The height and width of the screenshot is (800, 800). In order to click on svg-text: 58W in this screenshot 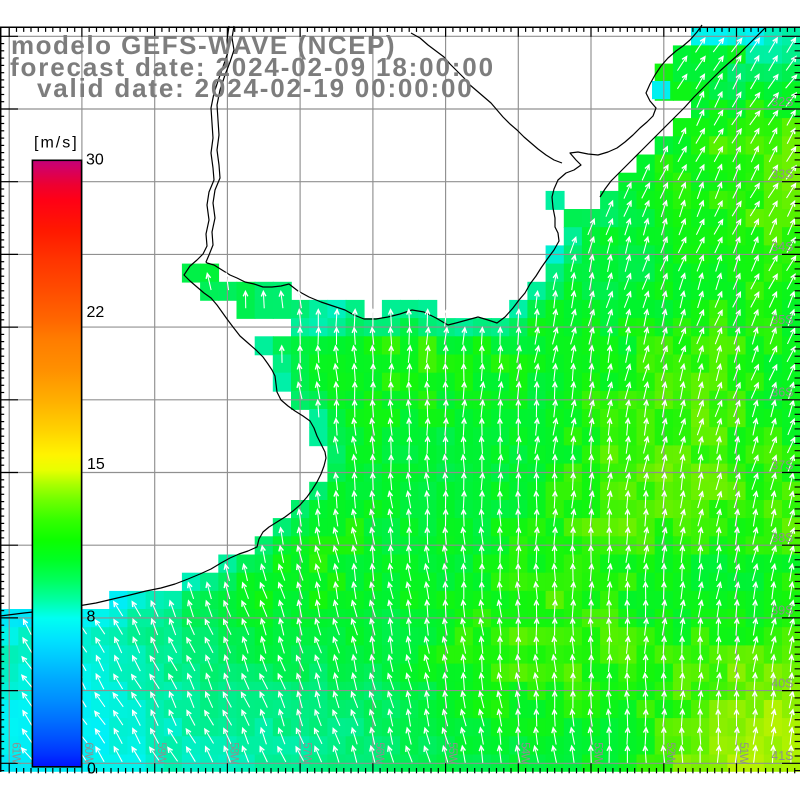, I will do `click(234, 753)`.